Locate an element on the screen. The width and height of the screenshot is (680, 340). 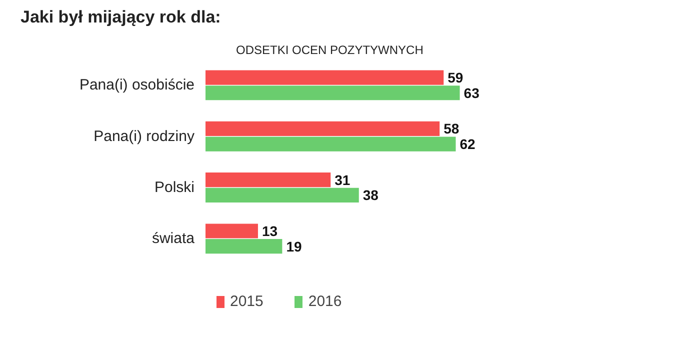
data-label: 13 is located at coordinates (270, 230).